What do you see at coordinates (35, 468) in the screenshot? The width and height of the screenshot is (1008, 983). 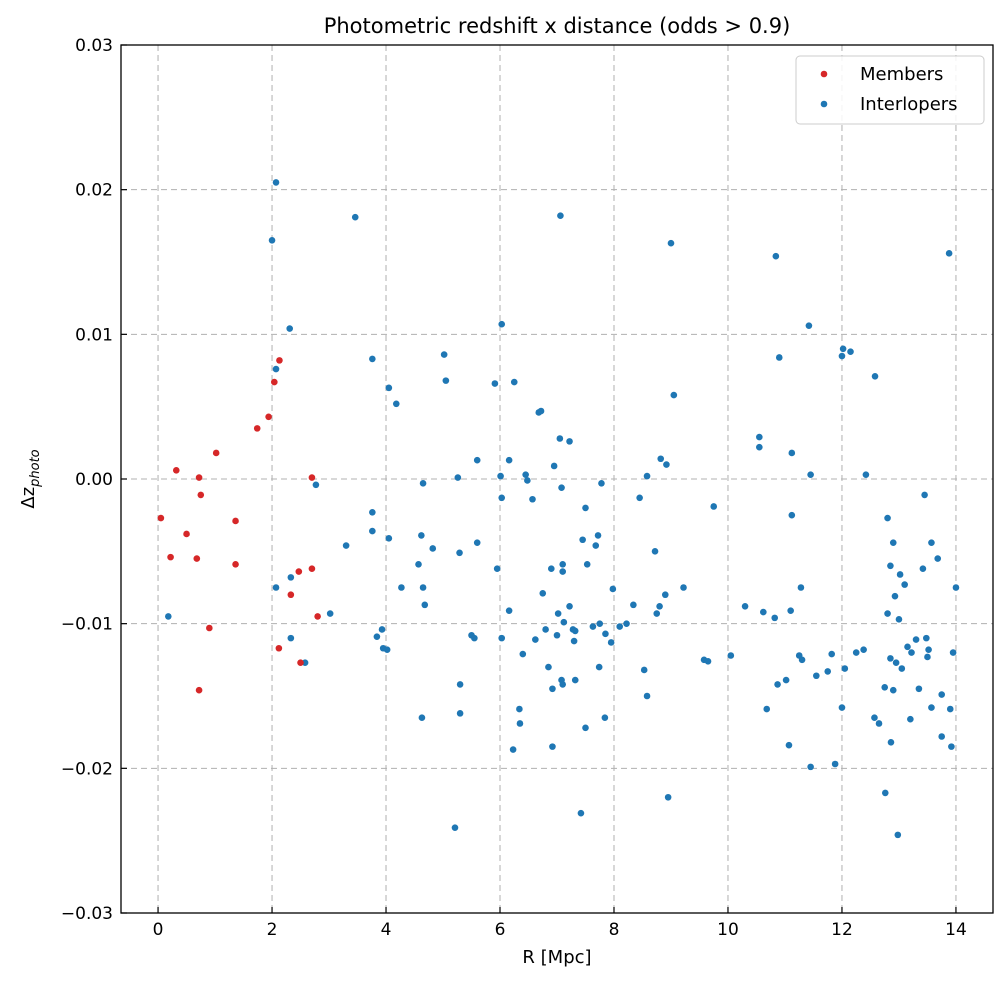 I see `y-axis-label-sub: photo` at bounding box center [35, 468].